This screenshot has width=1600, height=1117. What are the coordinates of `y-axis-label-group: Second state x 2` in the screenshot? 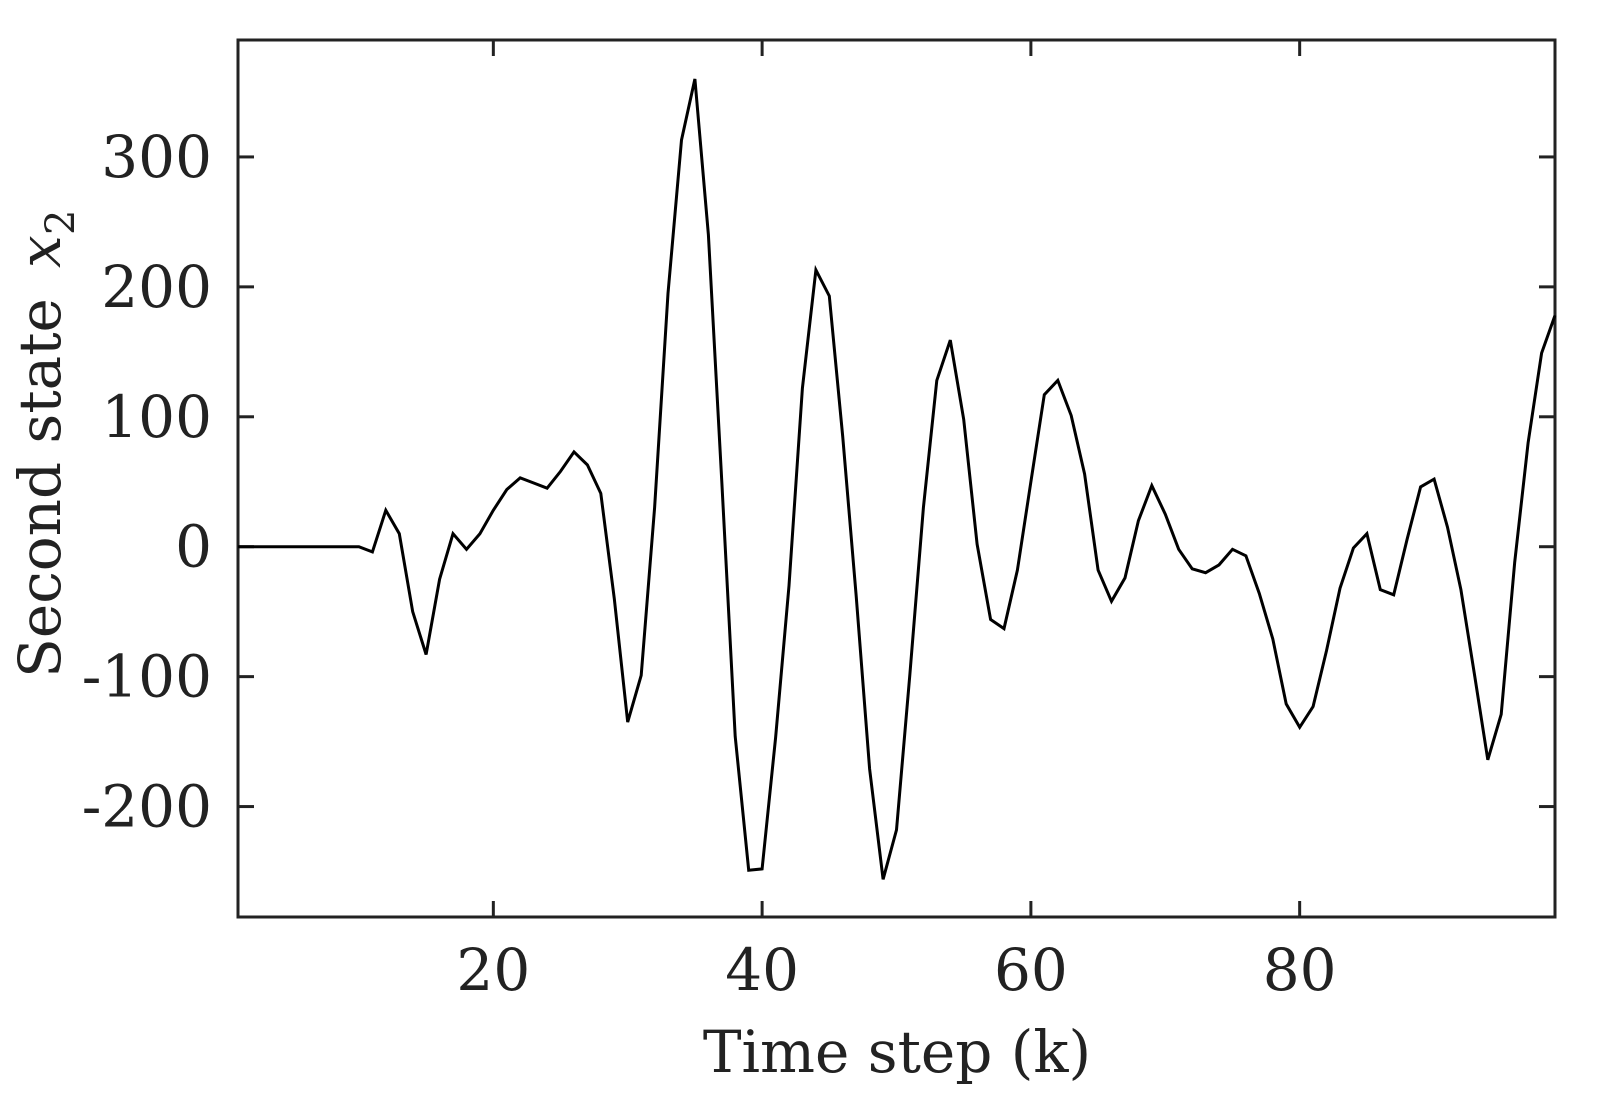 It's located at (45, 444).